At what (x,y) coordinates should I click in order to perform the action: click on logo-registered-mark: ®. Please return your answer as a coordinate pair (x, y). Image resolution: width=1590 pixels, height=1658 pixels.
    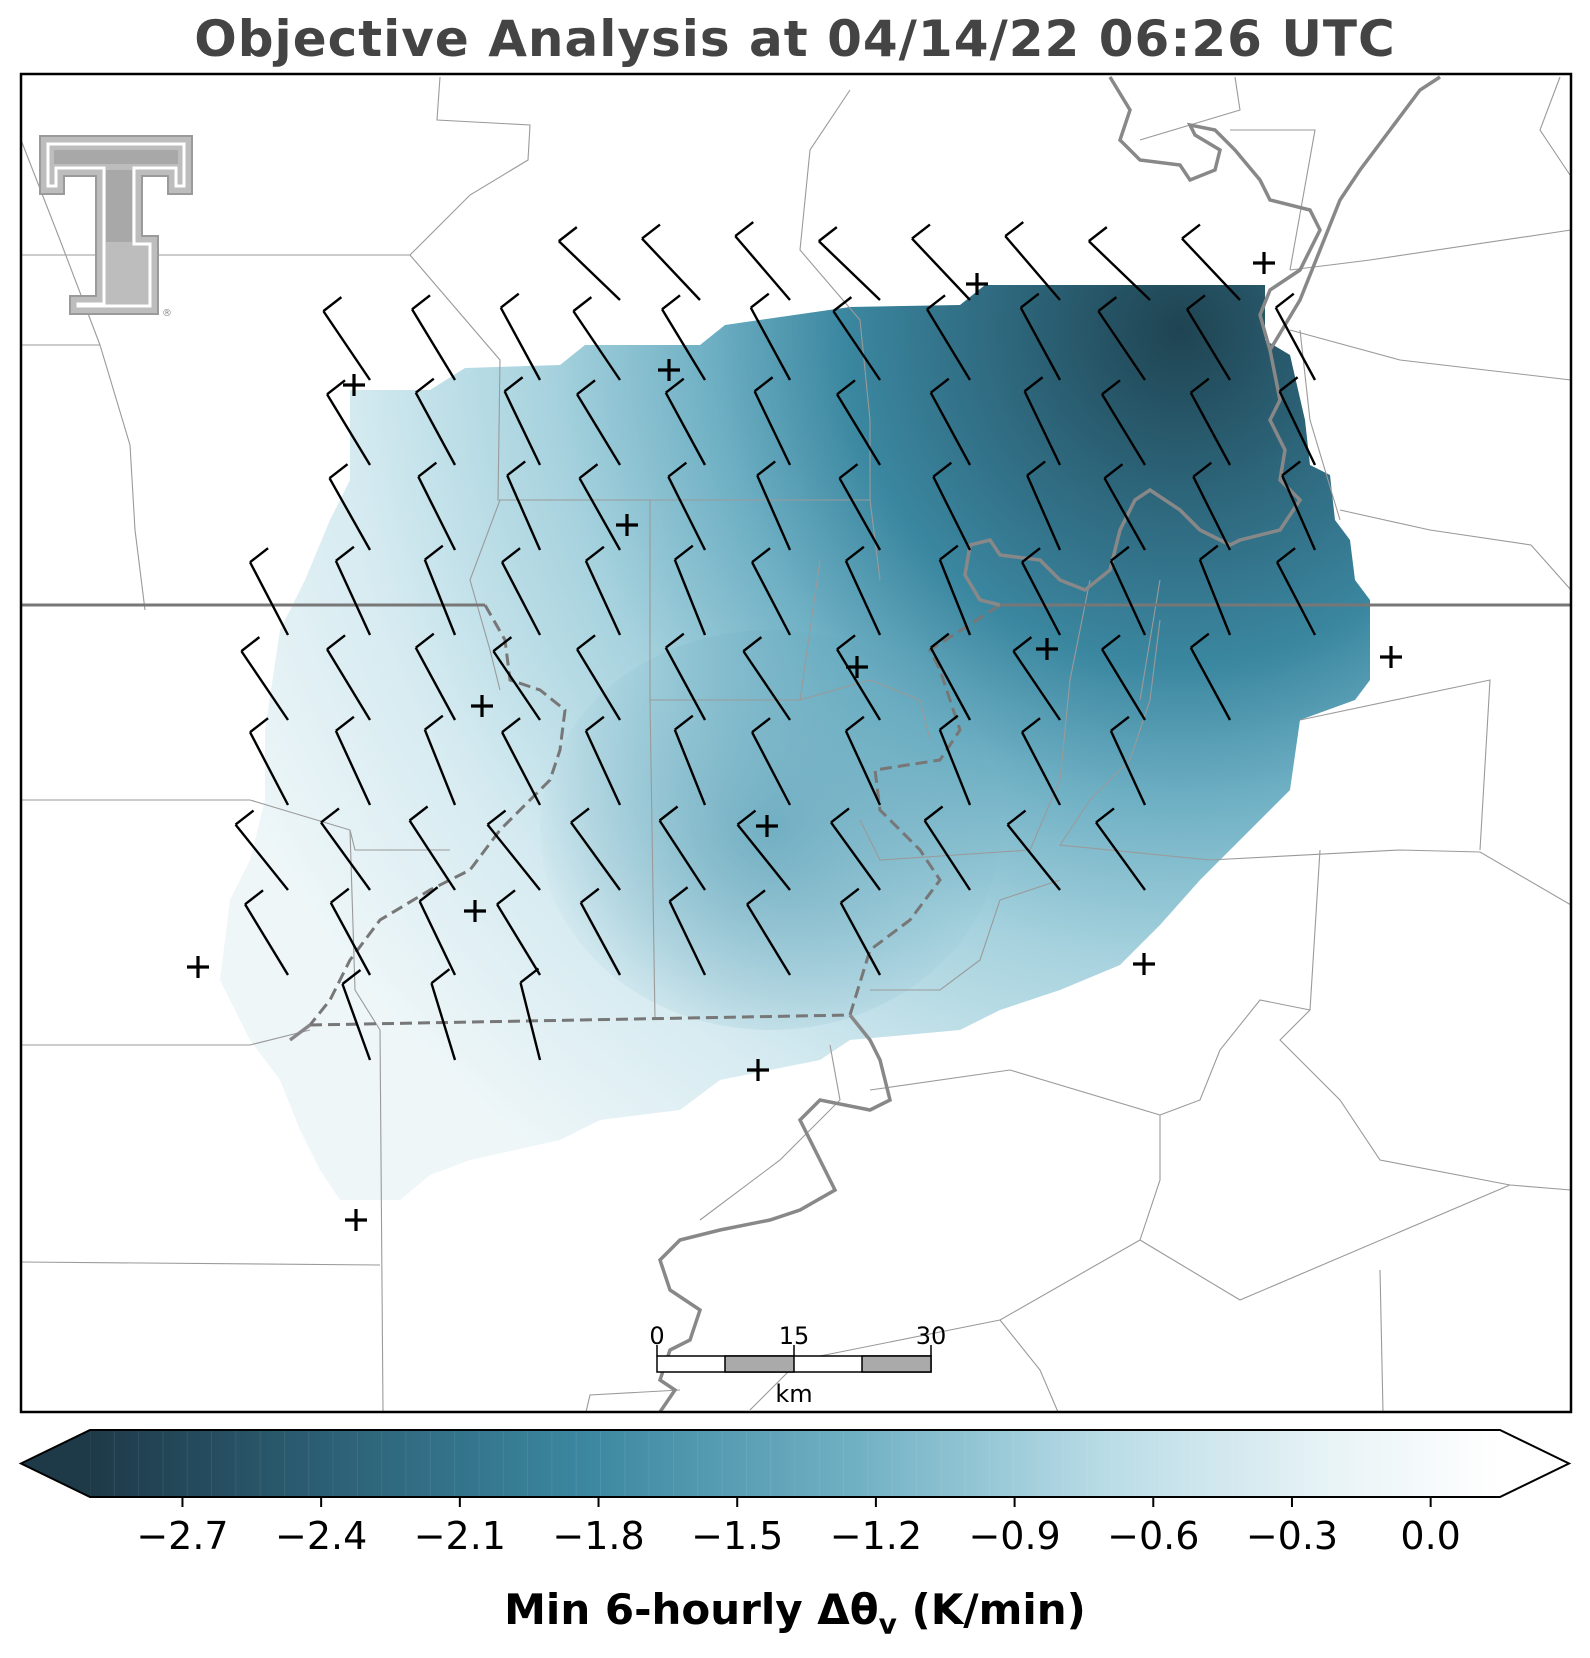
    Looking at the image, I should click on (167, 313).